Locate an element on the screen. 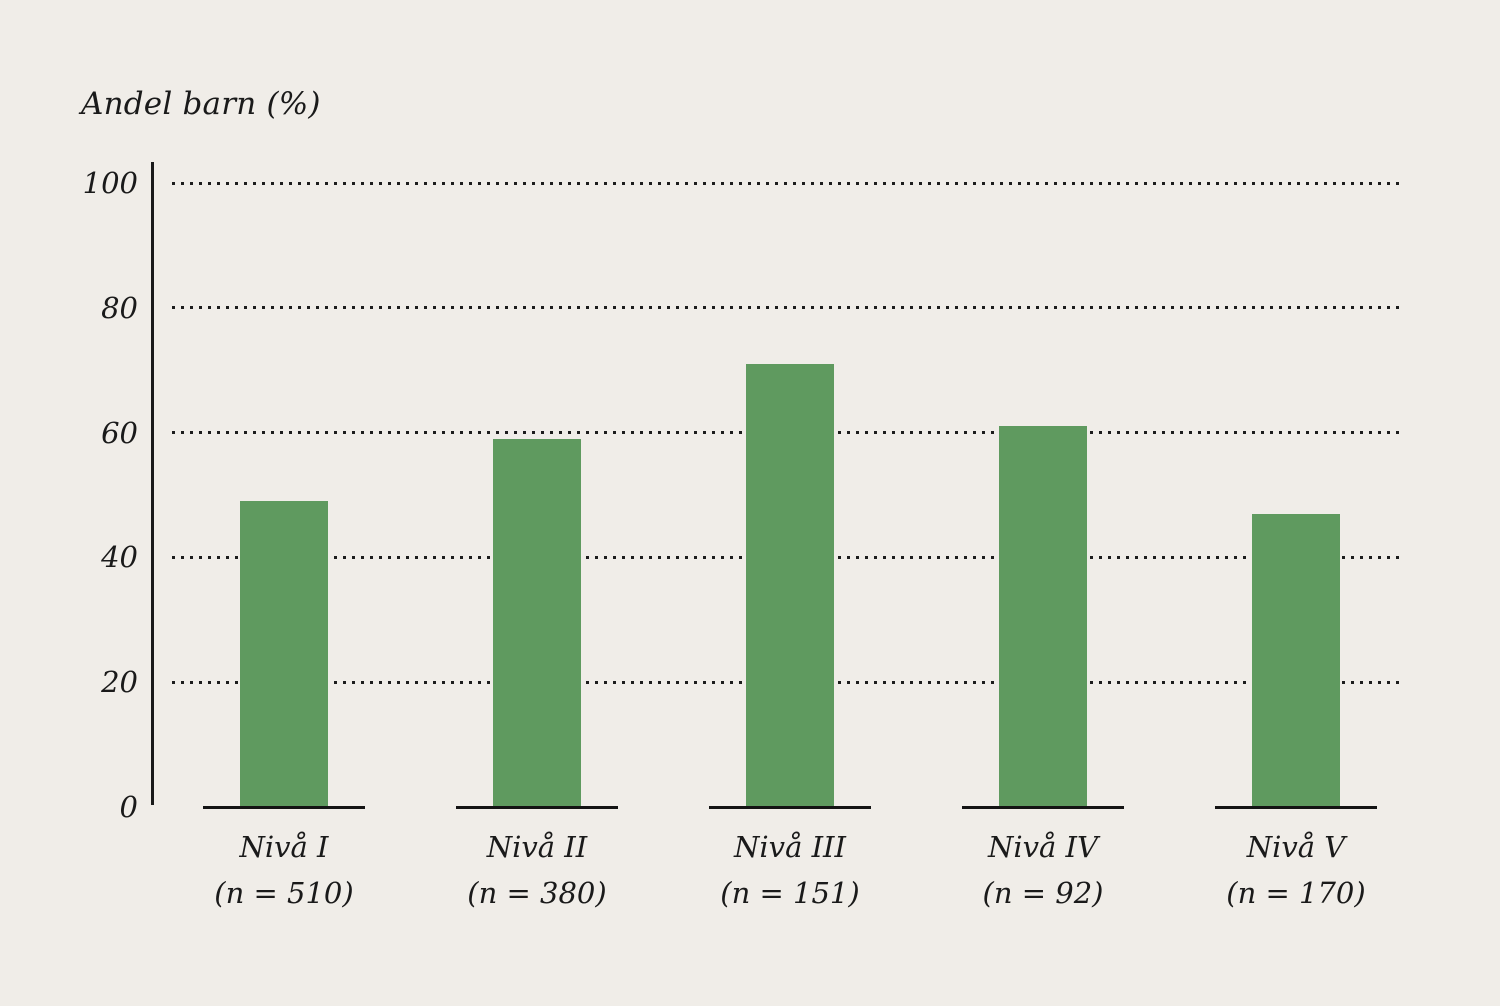  category-sublabel: (n = 510) is located at coordinates (284, 893).